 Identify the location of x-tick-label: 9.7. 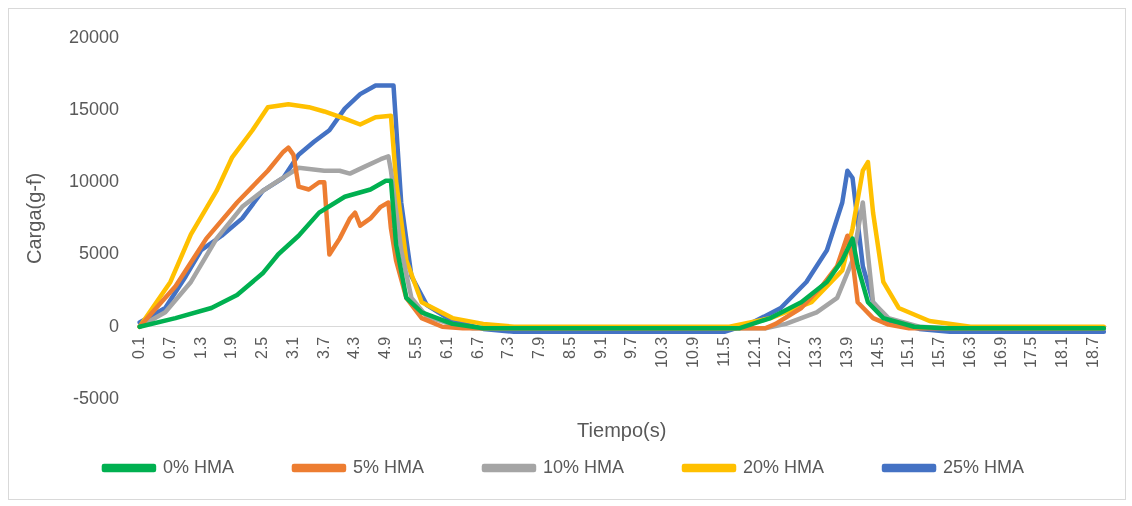
(631, 348).